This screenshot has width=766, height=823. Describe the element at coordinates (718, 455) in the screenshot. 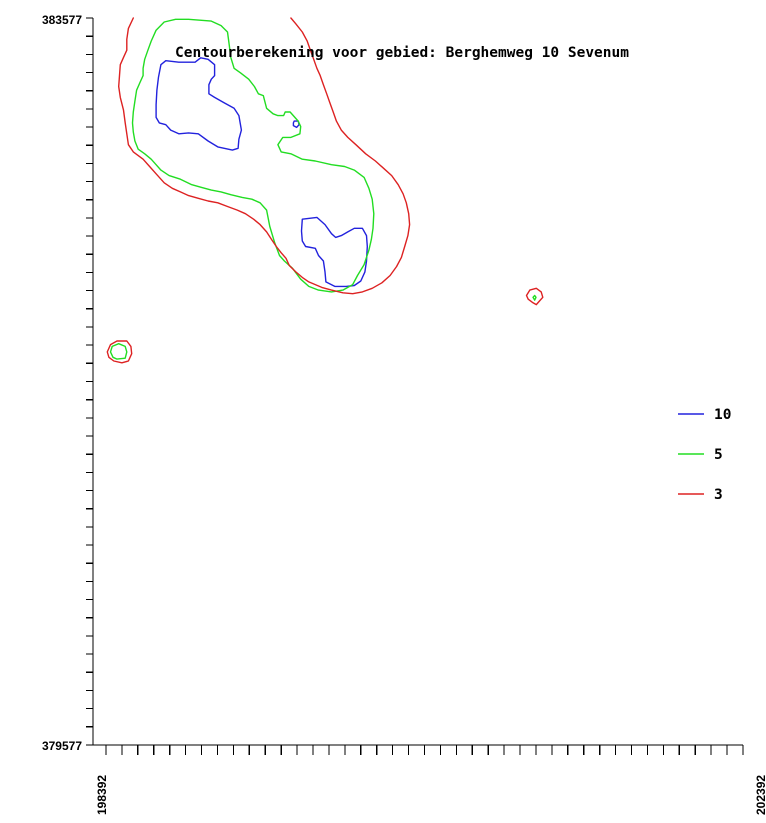

I see `legend-label-5: 5` at that location.